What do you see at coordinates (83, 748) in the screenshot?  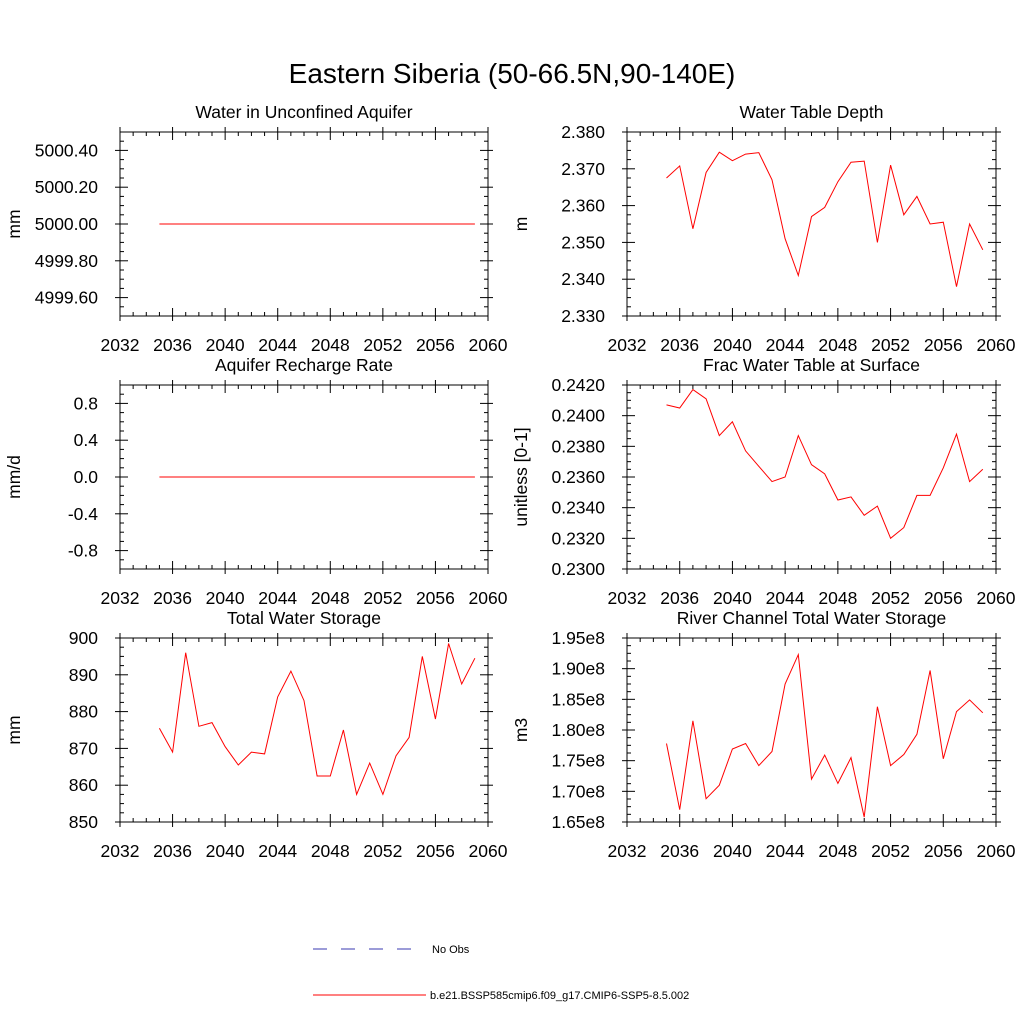 I see `y-tick-label: 870` at bounding box center [83, 748].